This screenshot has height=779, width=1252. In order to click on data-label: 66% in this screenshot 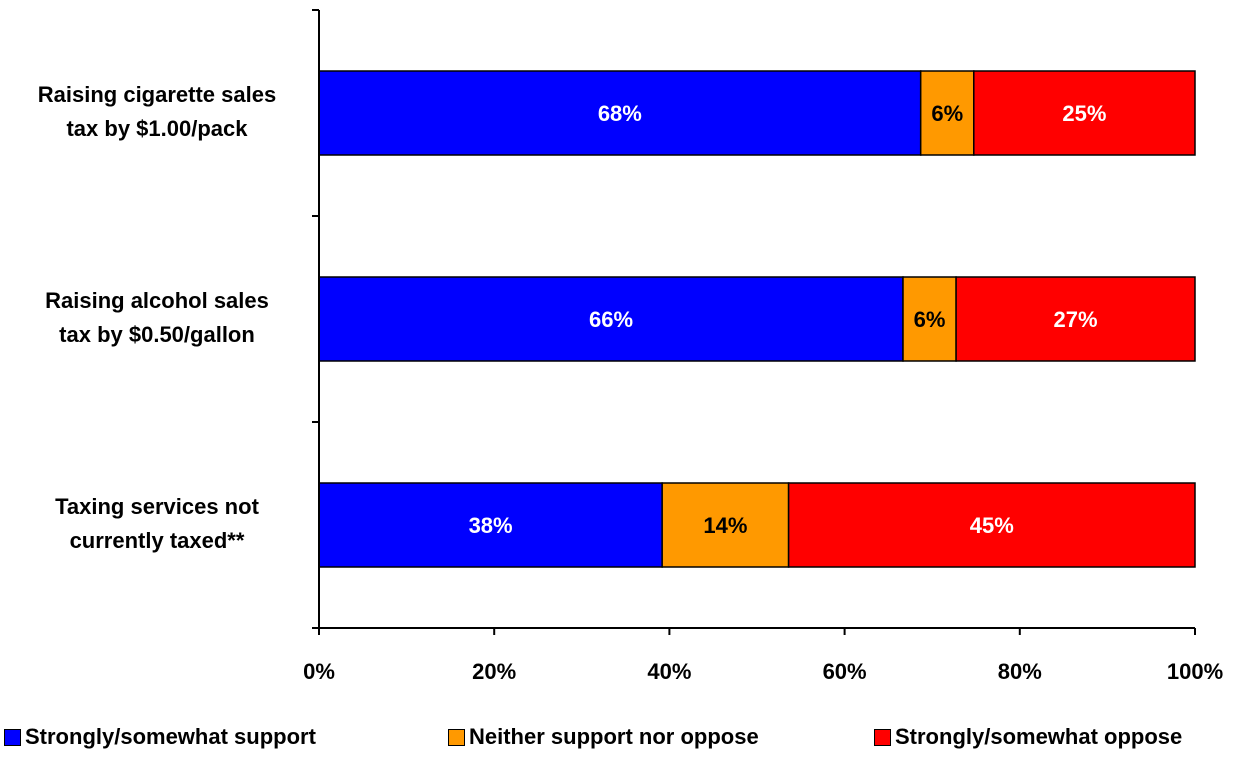, I will do `click(611, 319)`.